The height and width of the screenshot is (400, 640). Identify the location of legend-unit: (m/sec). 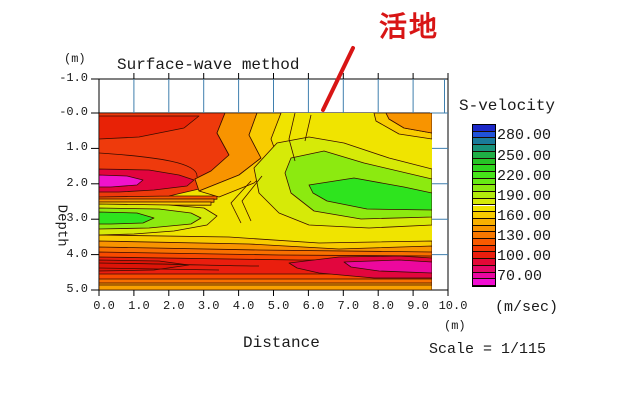
(527, 307).